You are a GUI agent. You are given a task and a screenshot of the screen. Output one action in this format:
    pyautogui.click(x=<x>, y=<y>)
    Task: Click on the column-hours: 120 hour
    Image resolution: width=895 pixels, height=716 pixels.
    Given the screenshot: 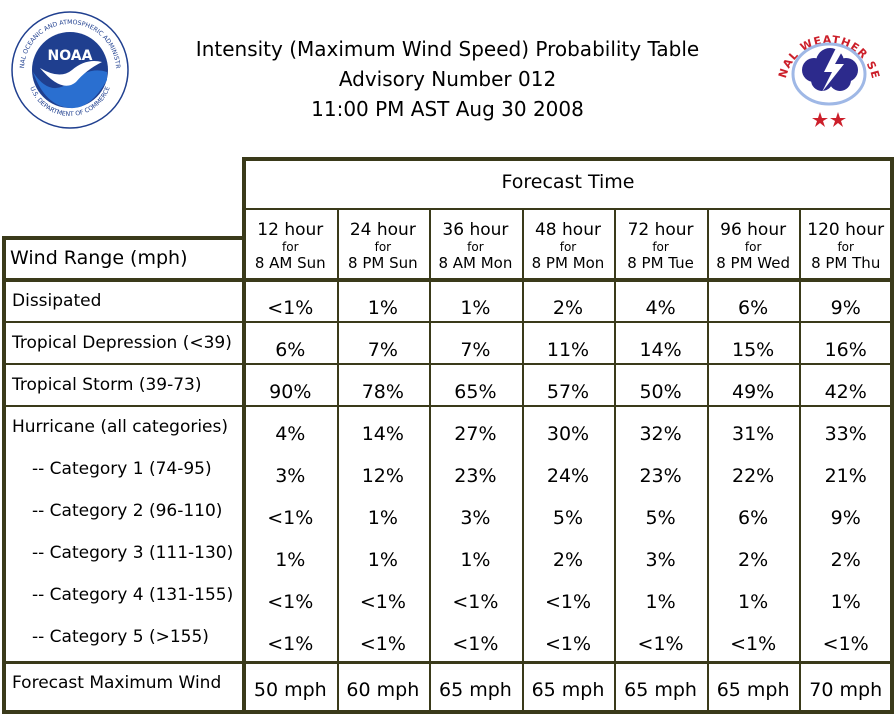 What is the action you would take?
    pyautogui.click(x=846, y=230)
    